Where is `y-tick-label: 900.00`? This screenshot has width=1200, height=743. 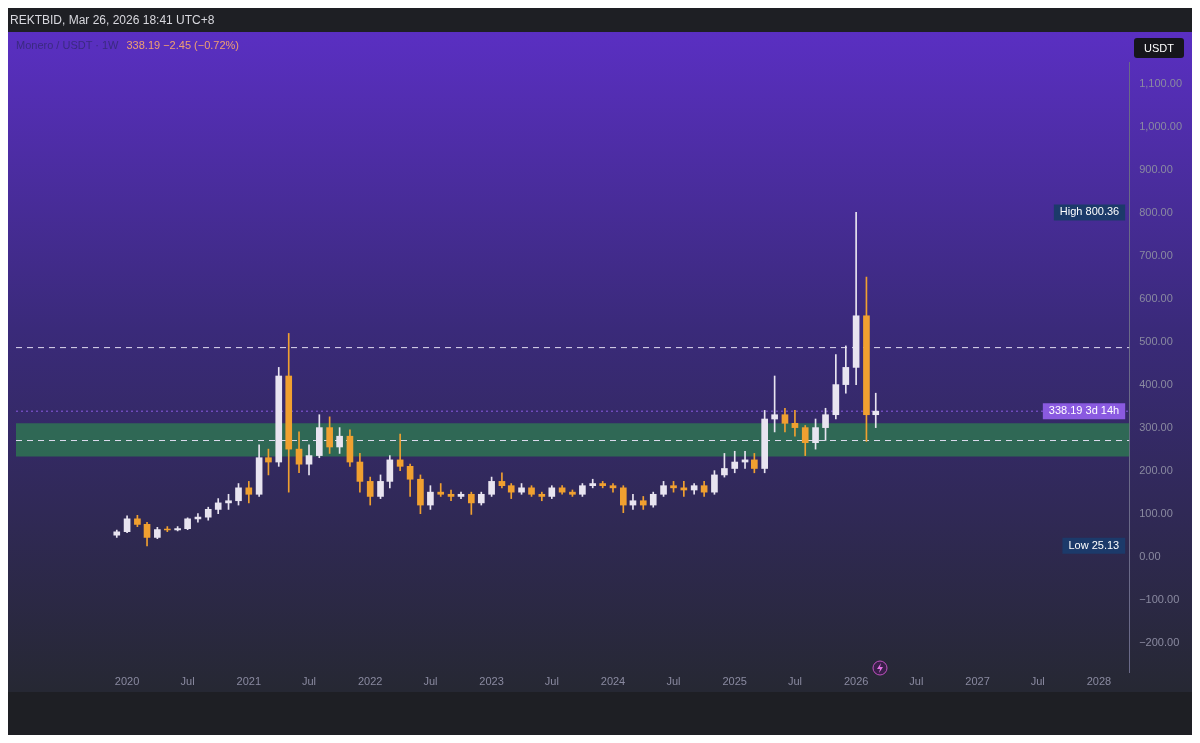 y-tick-label: 900.00 is located at coordinates (1156, 168).